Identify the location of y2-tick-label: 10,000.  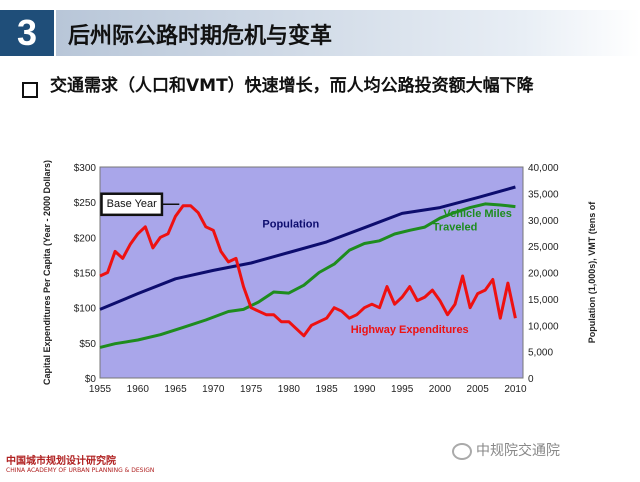
(543, 326).